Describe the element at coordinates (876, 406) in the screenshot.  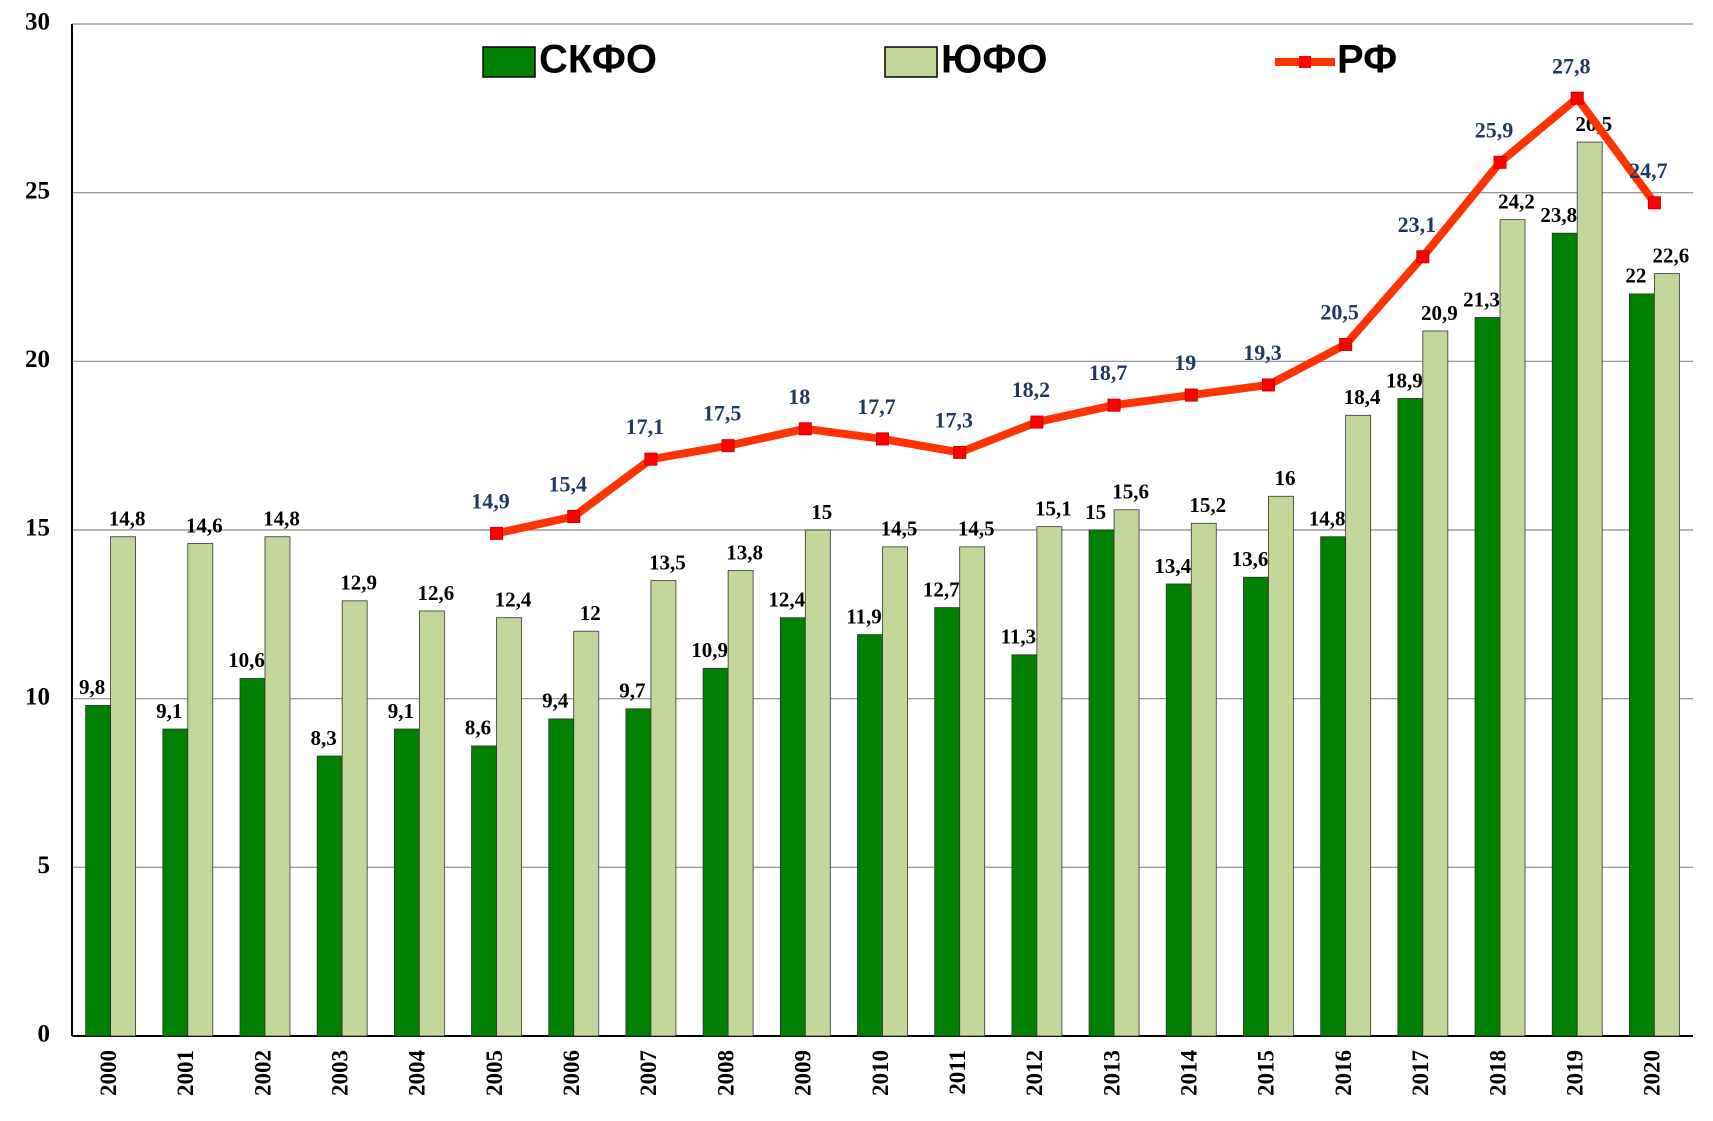
I see `data-label: 17,7` at that location.